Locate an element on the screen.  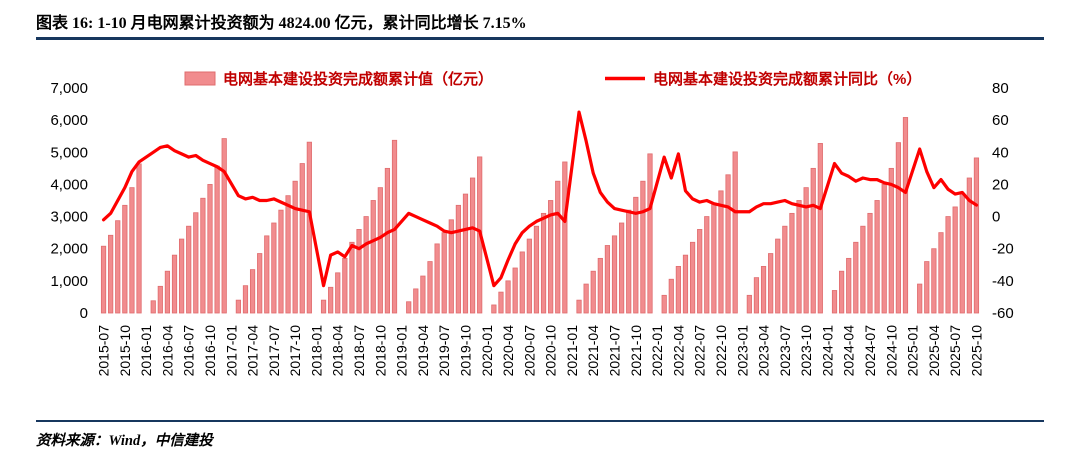
x-axis-tick: 2017-04 is located at coordinates (253, 351).